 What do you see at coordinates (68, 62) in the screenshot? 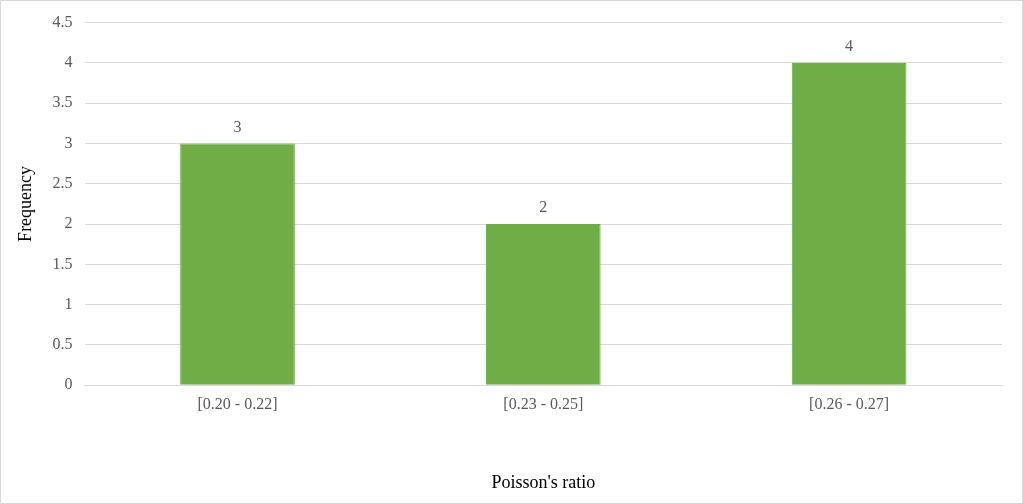
I see `y-tick-label: 4` at bounding box center [68, 62].